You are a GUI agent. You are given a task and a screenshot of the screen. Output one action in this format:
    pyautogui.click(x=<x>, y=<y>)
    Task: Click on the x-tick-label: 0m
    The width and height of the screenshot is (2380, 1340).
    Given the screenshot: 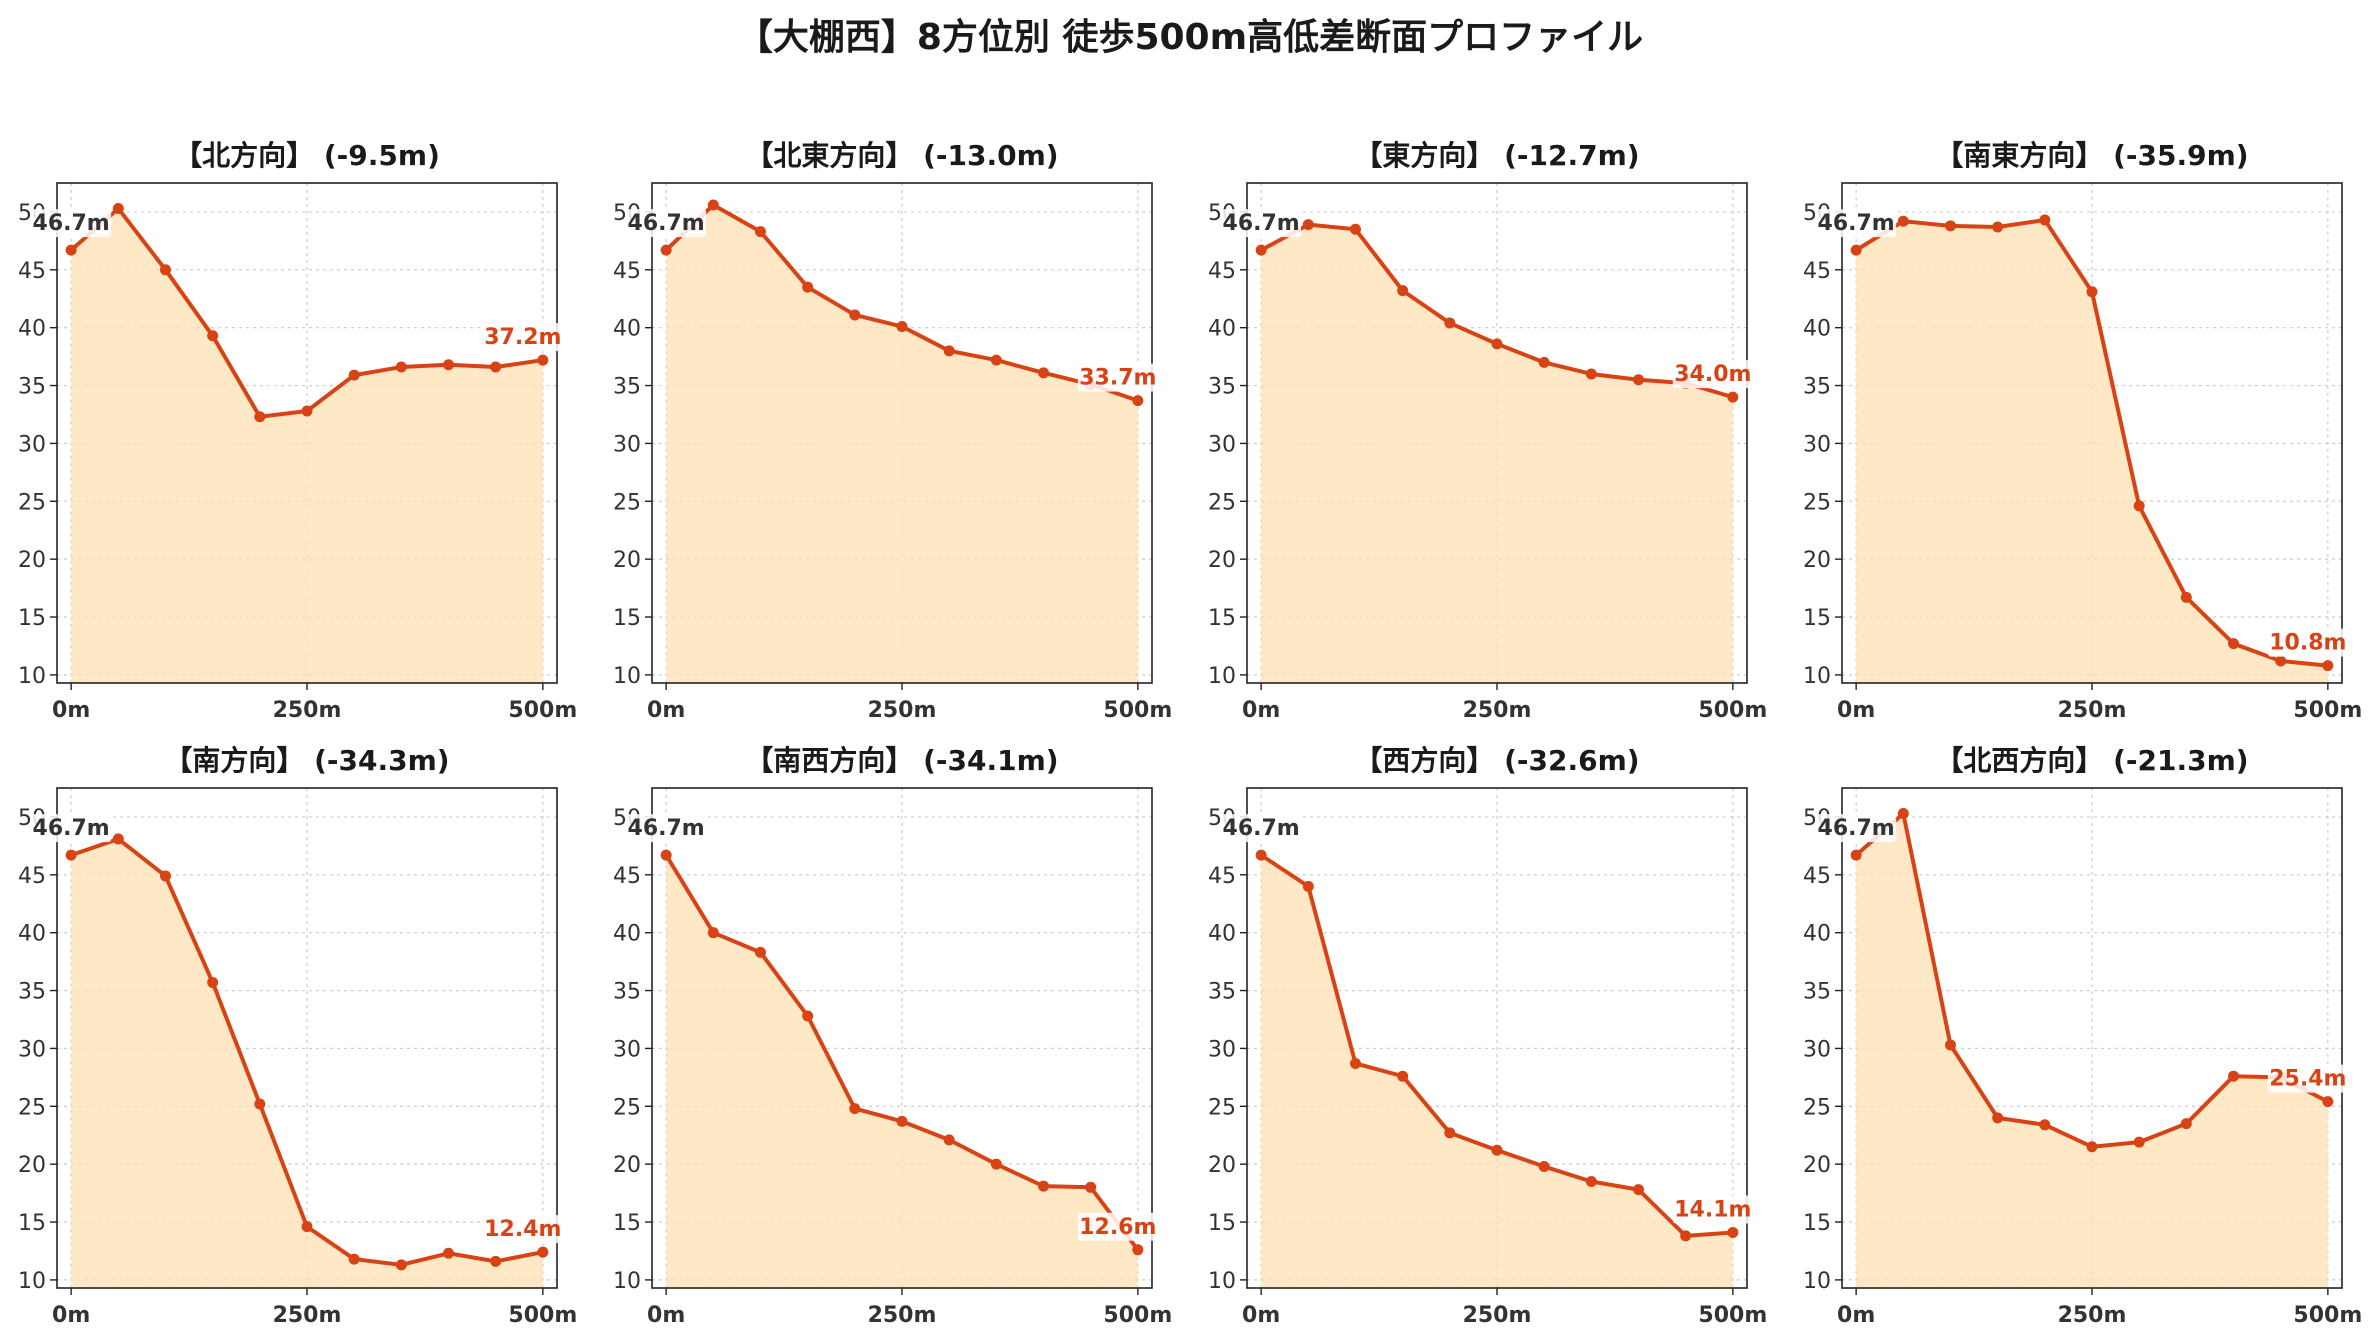 What is the action you would take?
    pyautogui.click(x=1261, y=1315)
    